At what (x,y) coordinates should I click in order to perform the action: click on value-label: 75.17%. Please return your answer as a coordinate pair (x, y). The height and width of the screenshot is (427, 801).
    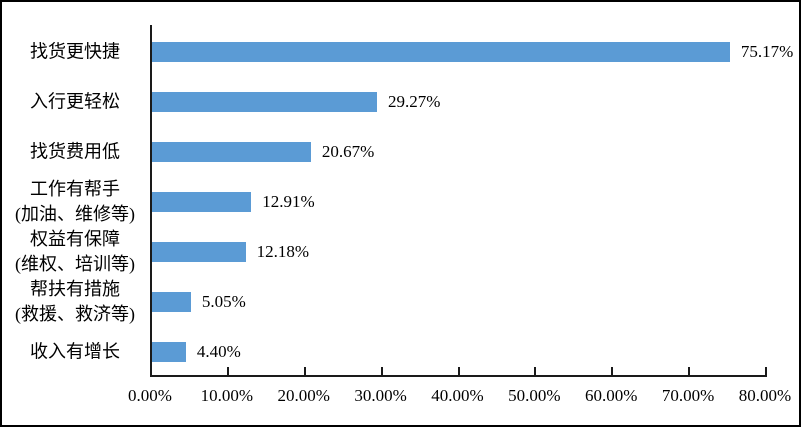
    Looking at the image, I should click on (767, 51).